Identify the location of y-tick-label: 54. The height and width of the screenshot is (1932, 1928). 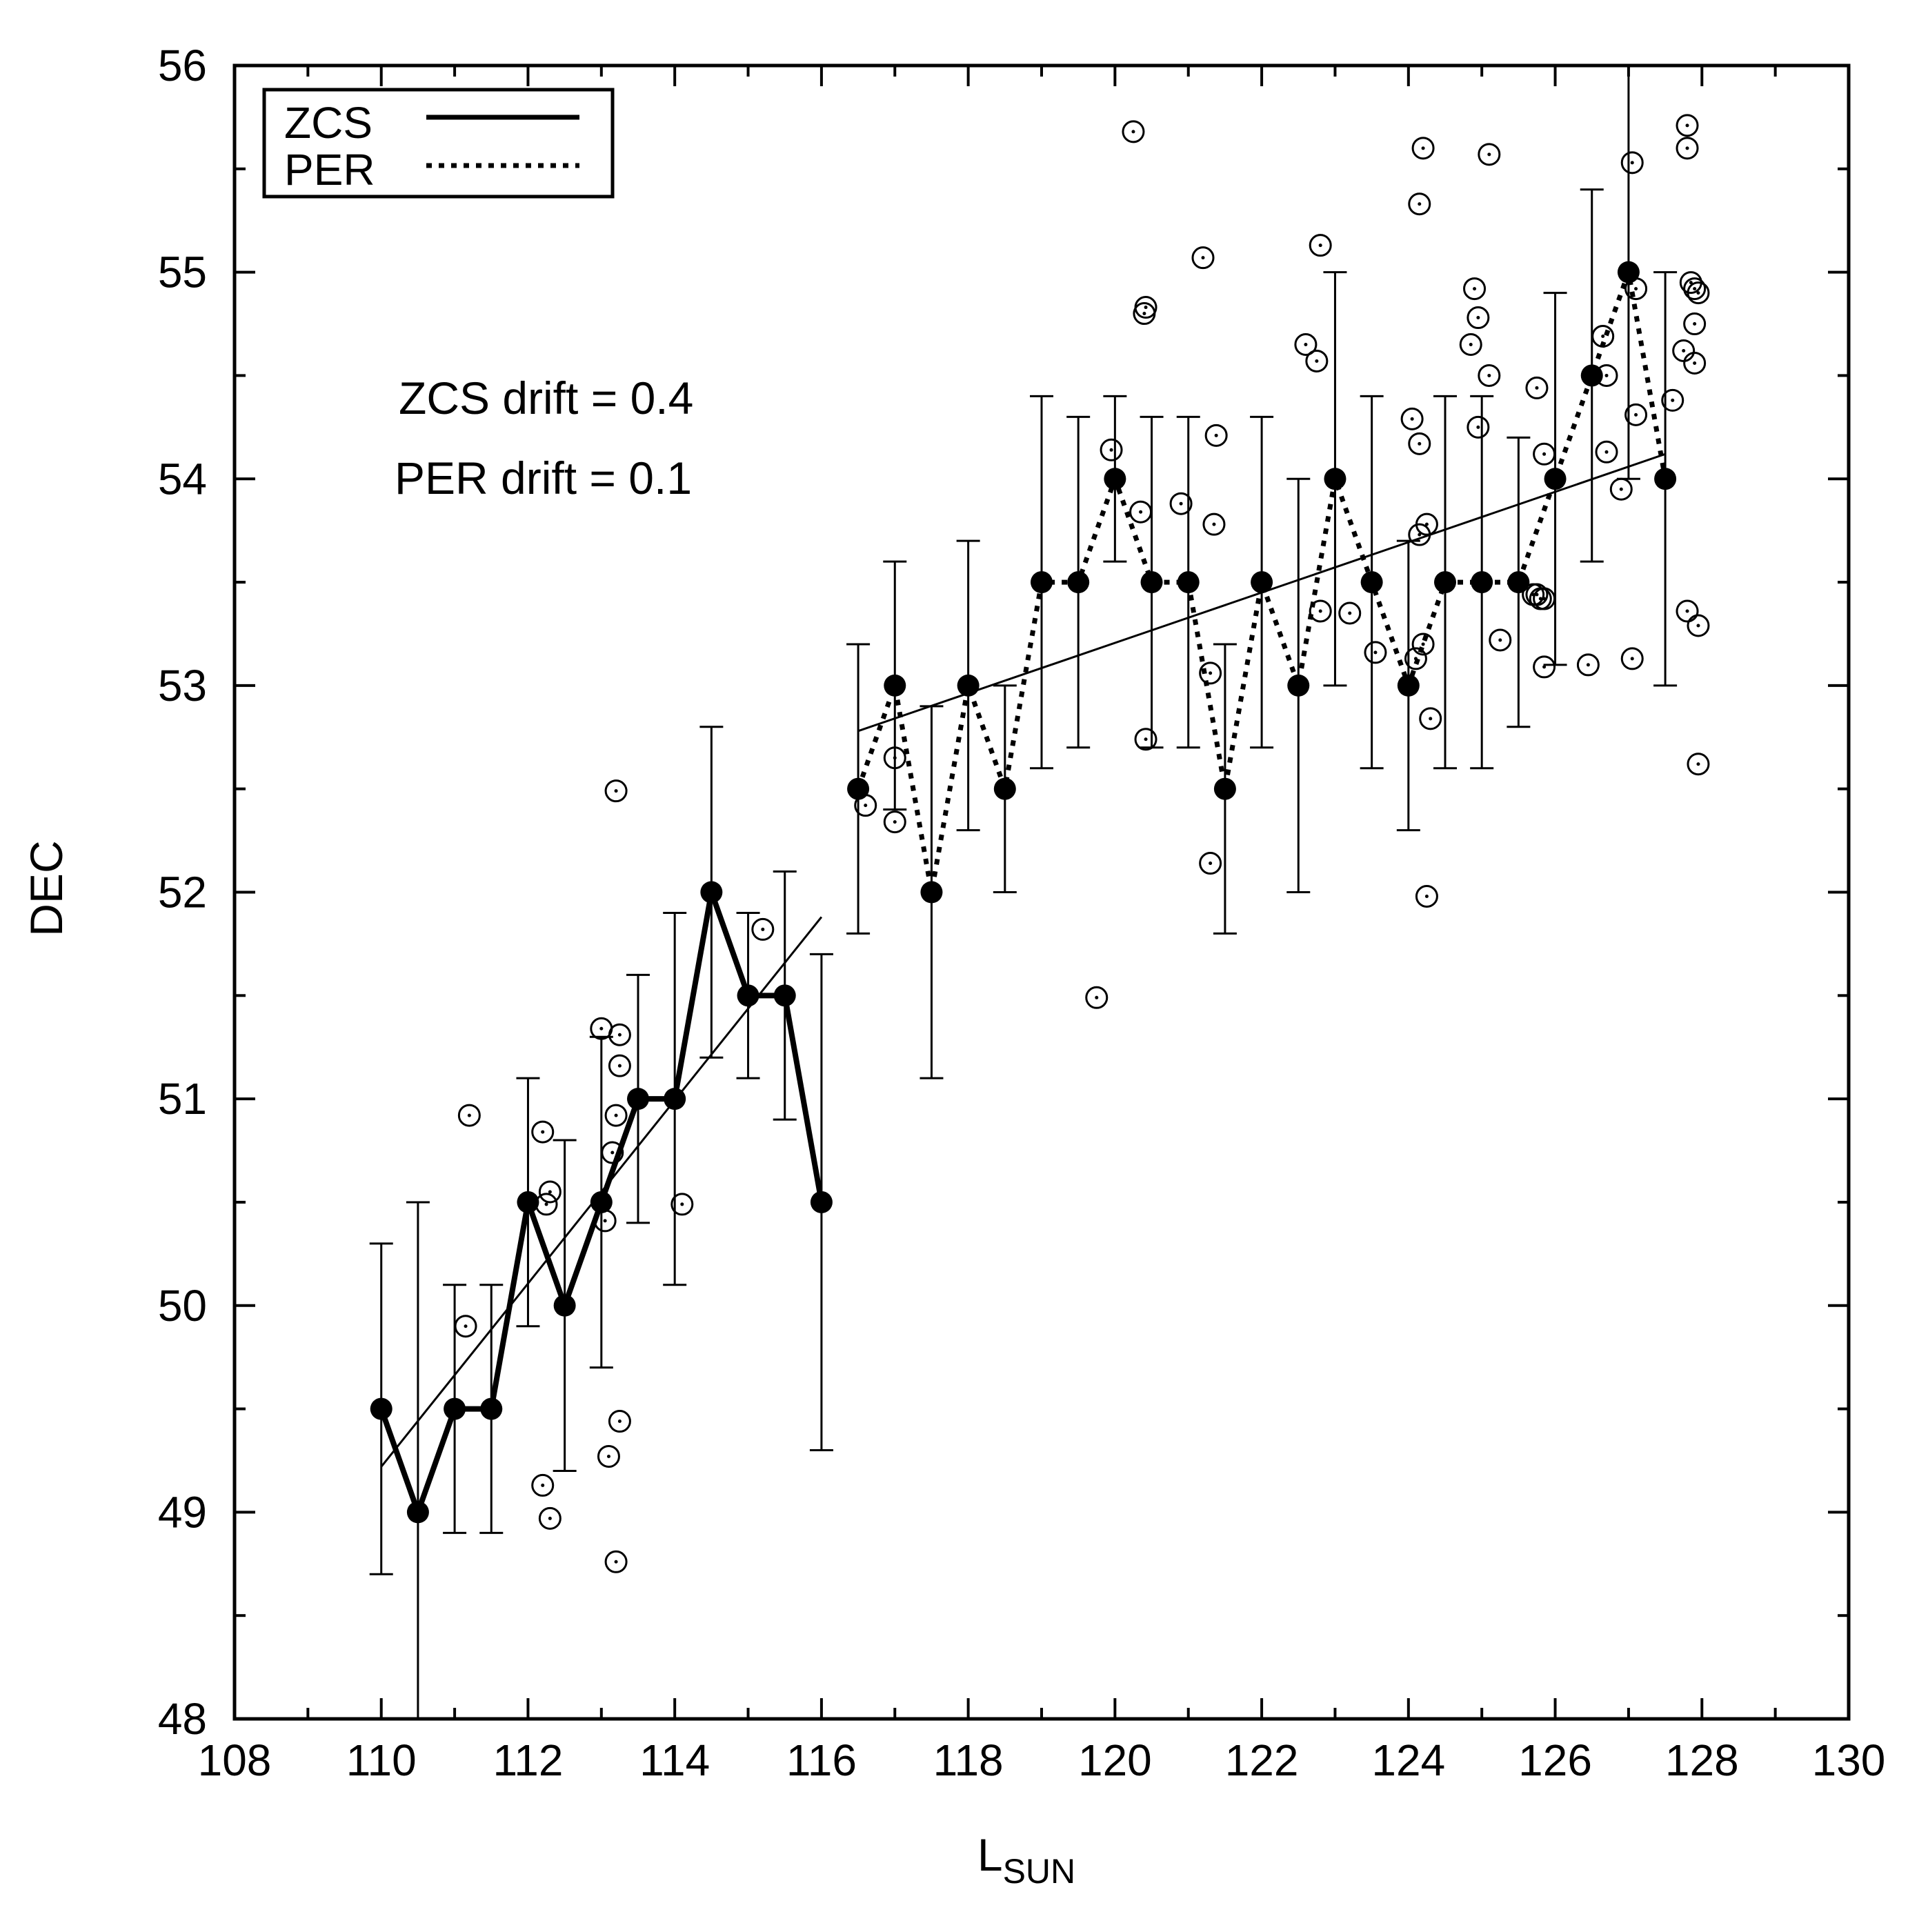
(182, 479).